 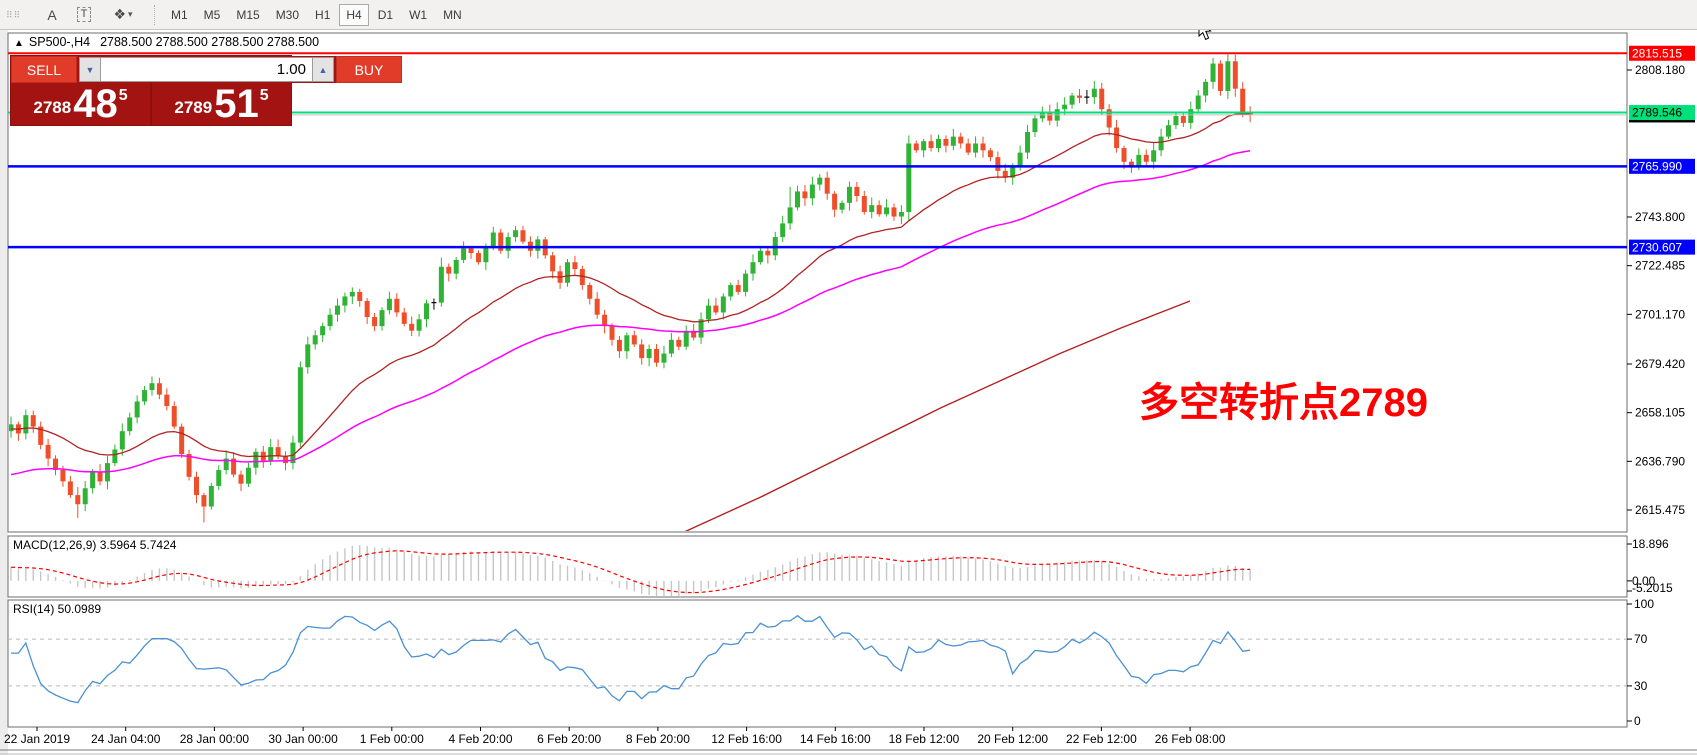 What do you see at coordinates (90, 69) in the screenshot?
I see `volume-decrease-button: ▼` at bounding box center [90, 69].